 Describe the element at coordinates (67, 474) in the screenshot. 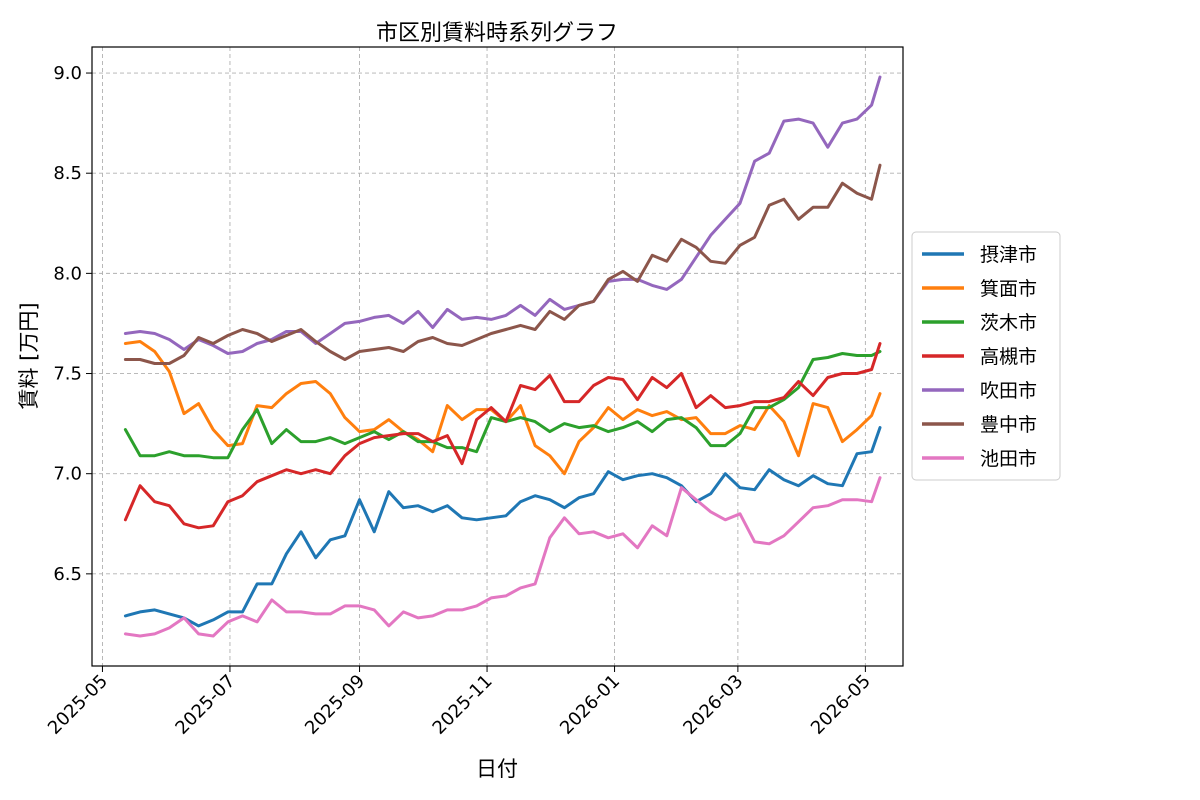

I see `y-tick-label: 7.0` at that location.